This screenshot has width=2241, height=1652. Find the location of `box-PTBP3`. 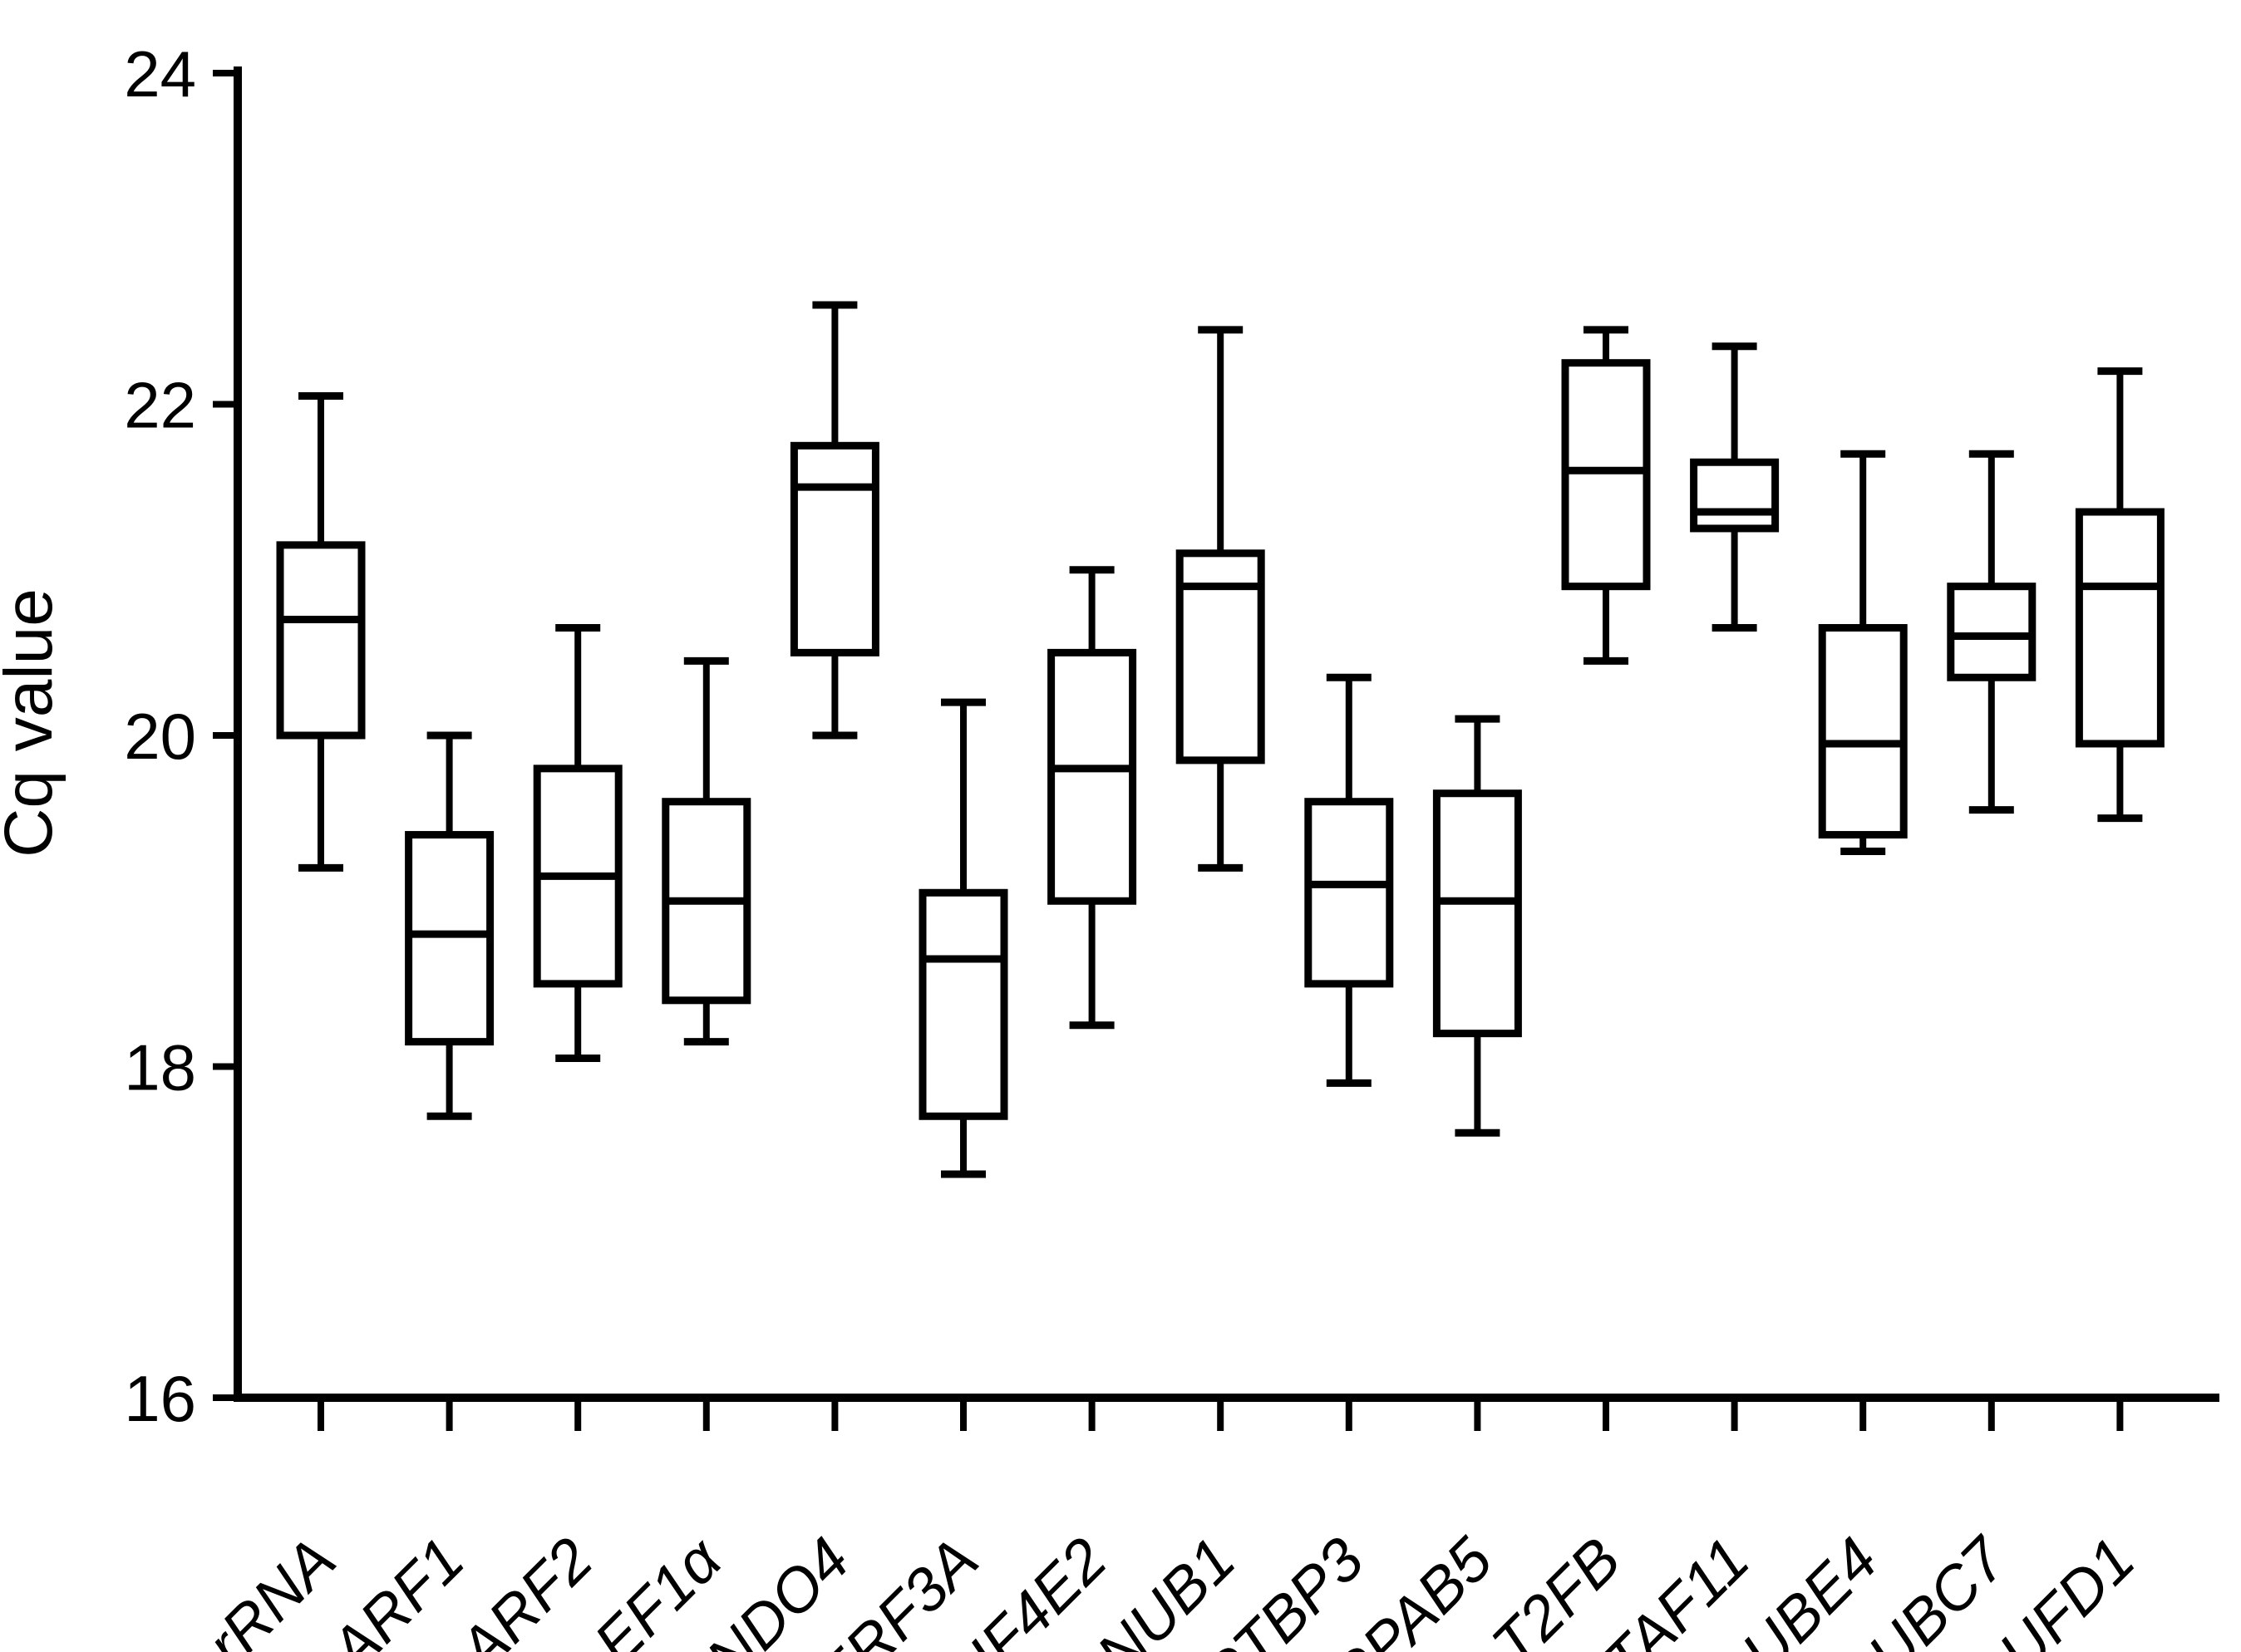

box-PTBP3 is located at coordinates (1349, 880).